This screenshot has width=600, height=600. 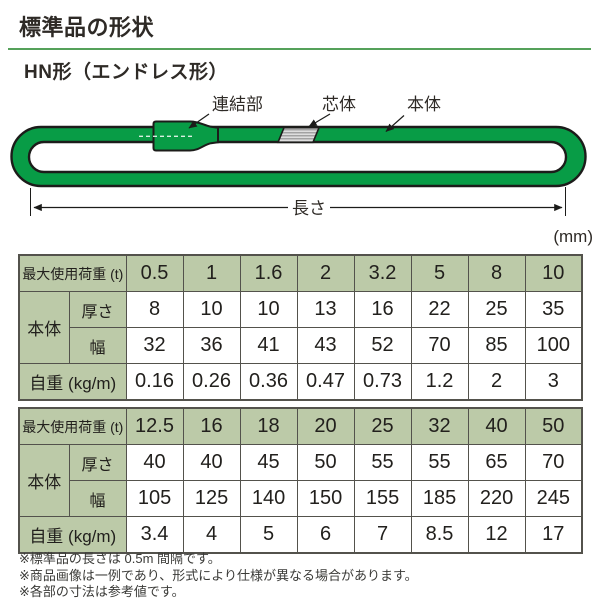 What do you see at coordinates (325, 462) in the screenshot?
I see `thickness-value: 50` at bounding box center [325, 462].